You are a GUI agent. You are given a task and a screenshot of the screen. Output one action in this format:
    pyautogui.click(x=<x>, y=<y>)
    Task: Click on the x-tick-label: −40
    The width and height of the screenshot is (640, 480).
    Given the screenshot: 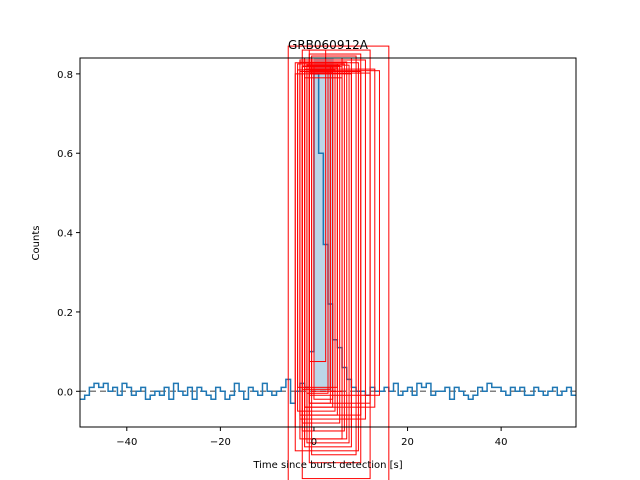 What is the action you would take?
    pyautogui.click(x=126, y=442)
    